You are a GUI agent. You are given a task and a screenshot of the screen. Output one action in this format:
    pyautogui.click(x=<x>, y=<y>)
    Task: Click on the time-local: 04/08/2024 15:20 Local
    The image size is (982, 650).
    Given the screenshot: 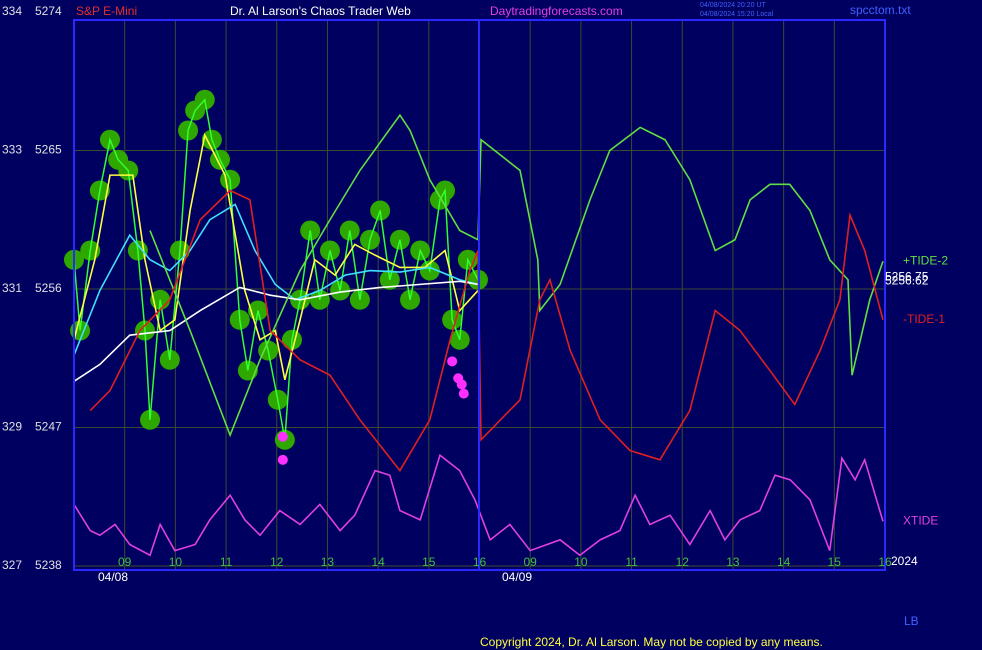 What is the action you would take?
    pyautogui.click(x=737, y=14)
    